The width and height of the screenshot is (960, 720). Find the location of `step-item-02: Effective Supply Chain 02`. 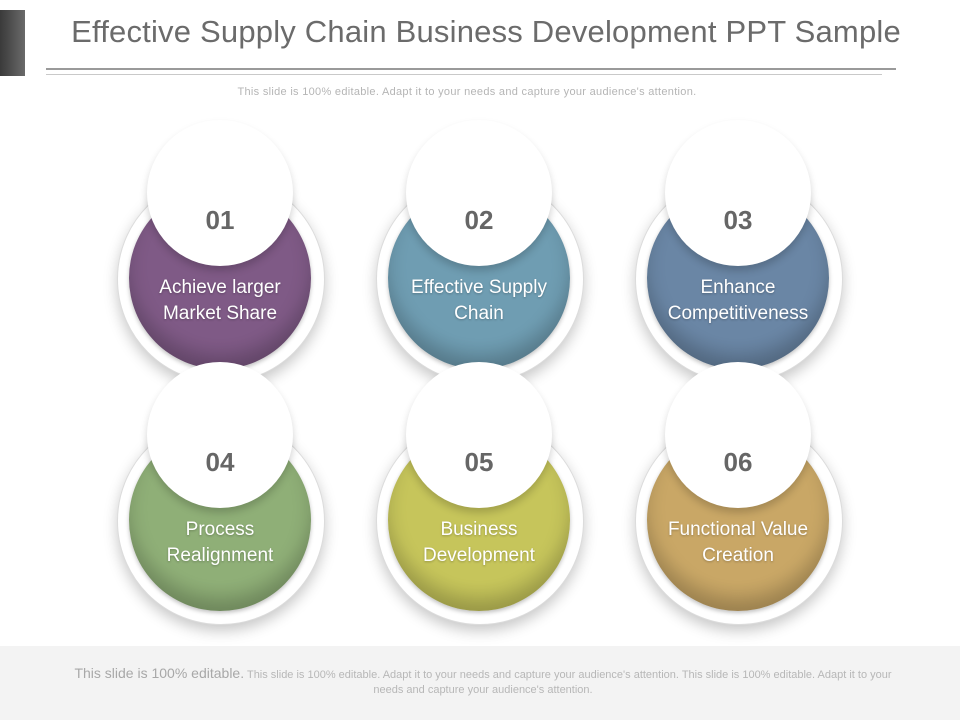

step-item-02: Effective Supply Chain 02 is located at coordinates (481, 252).